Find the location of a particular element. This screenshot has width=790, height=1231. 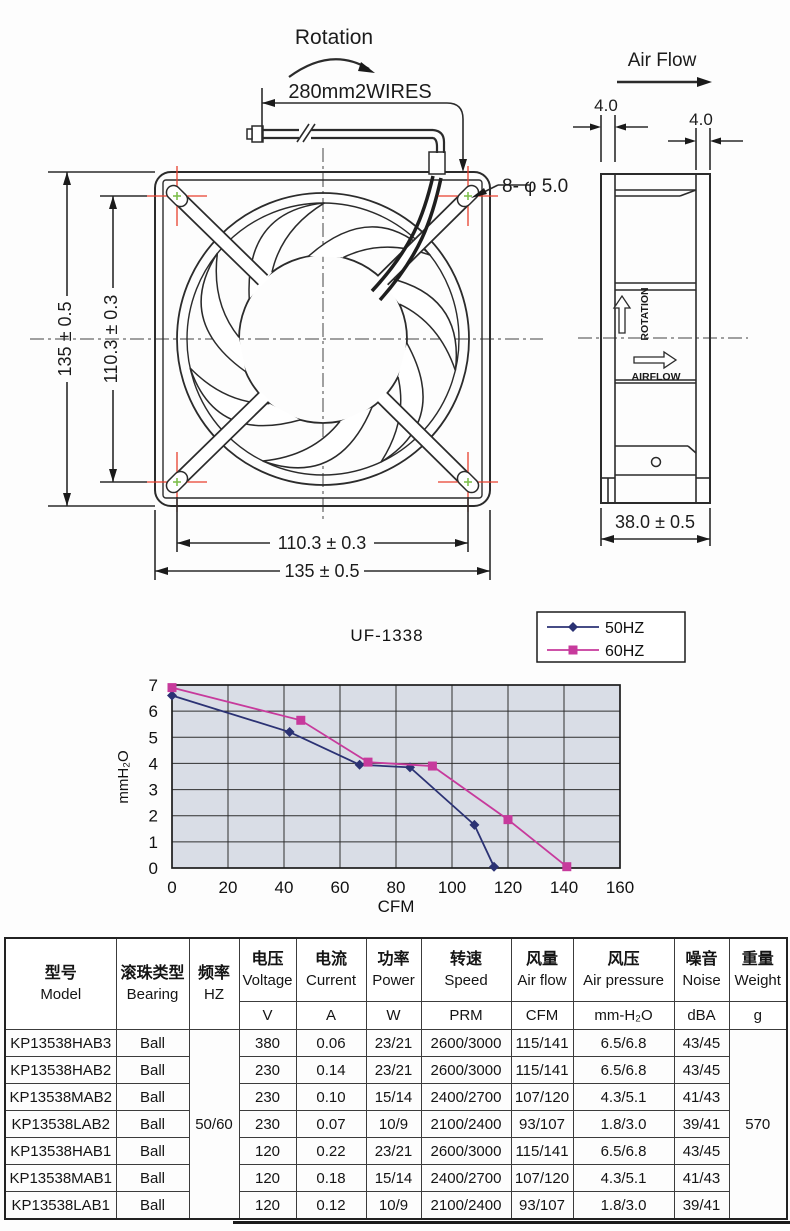

col-header: 风量 Air flow is located at coordinates (542, 969).